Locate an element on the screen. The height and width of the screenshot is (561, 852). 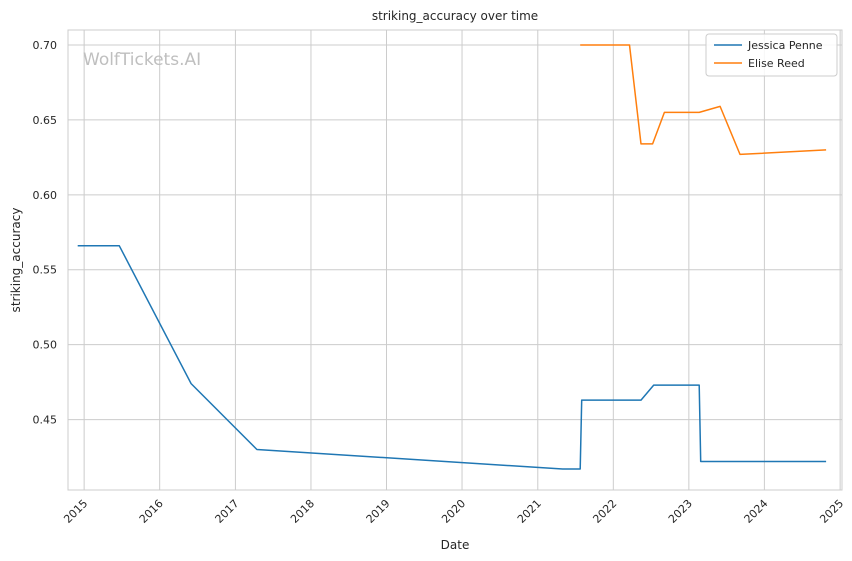
y-tick-label: 0.70 is located at coordinates (45, 45).